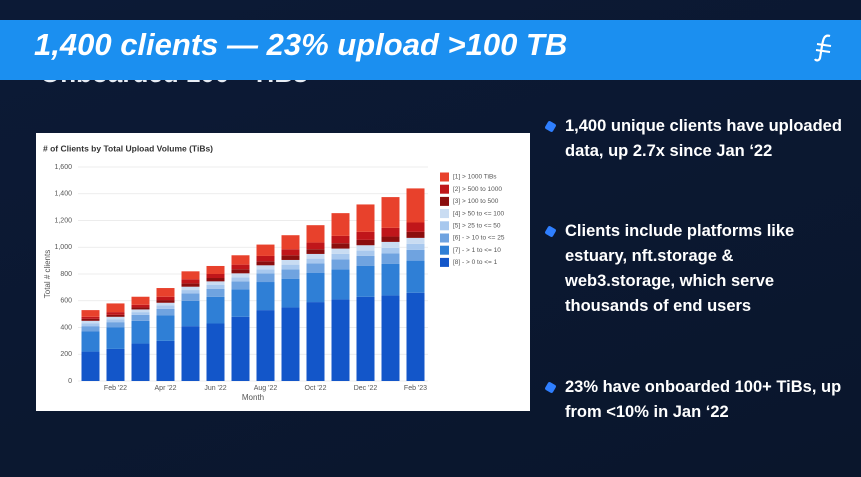 The image size is (861, 477). I want to click on y-tick-label: 1,400, so click(63, 194).